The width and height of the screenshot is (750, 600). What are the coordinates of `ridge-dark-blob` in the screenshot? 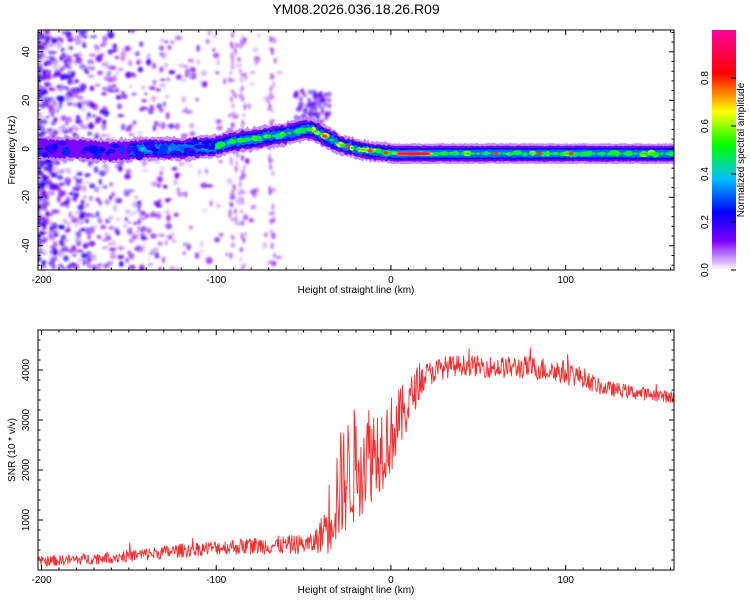 It's located at (178, 153).